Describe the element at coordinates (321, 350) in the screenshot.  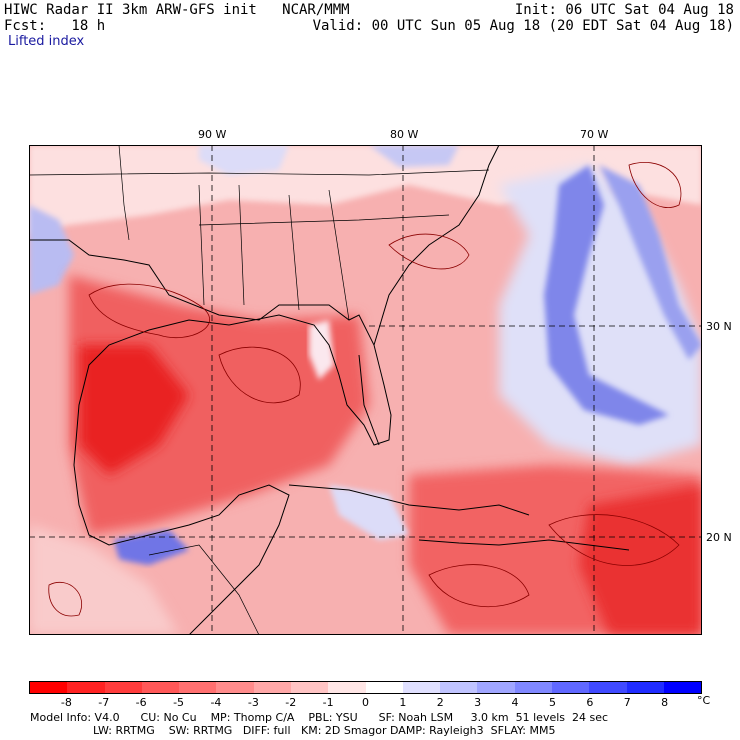
I see `stable-spot-florida` at that location.